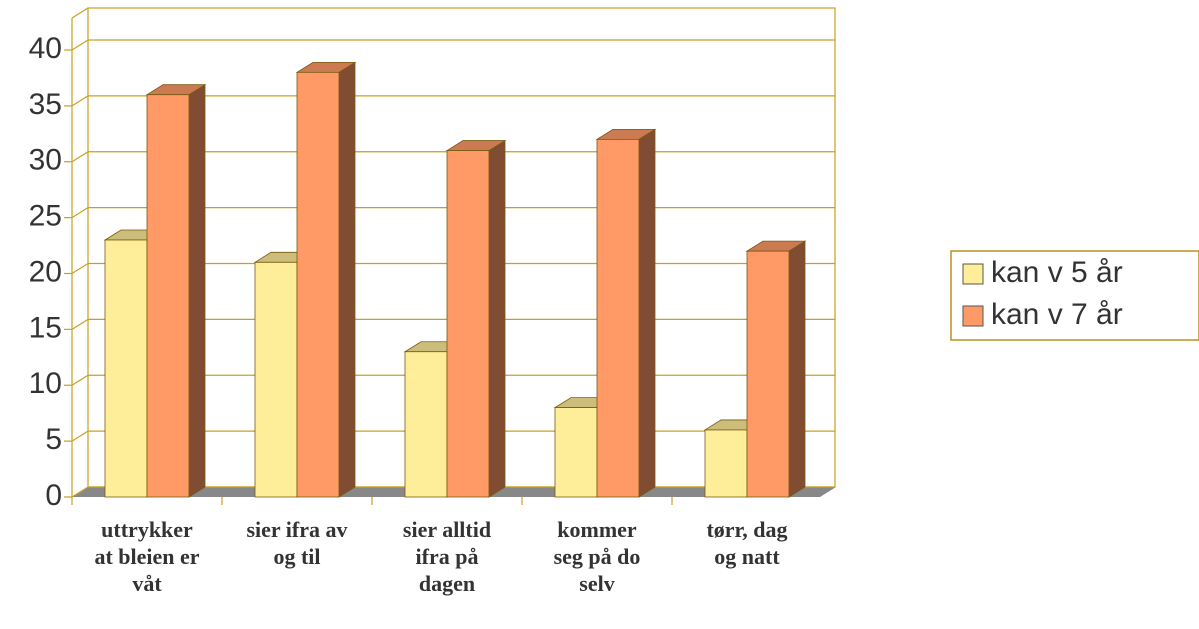 The width and height of the screenshot is (1199, 629). I want to click on y-tick-label: 0, so click(53, 495).